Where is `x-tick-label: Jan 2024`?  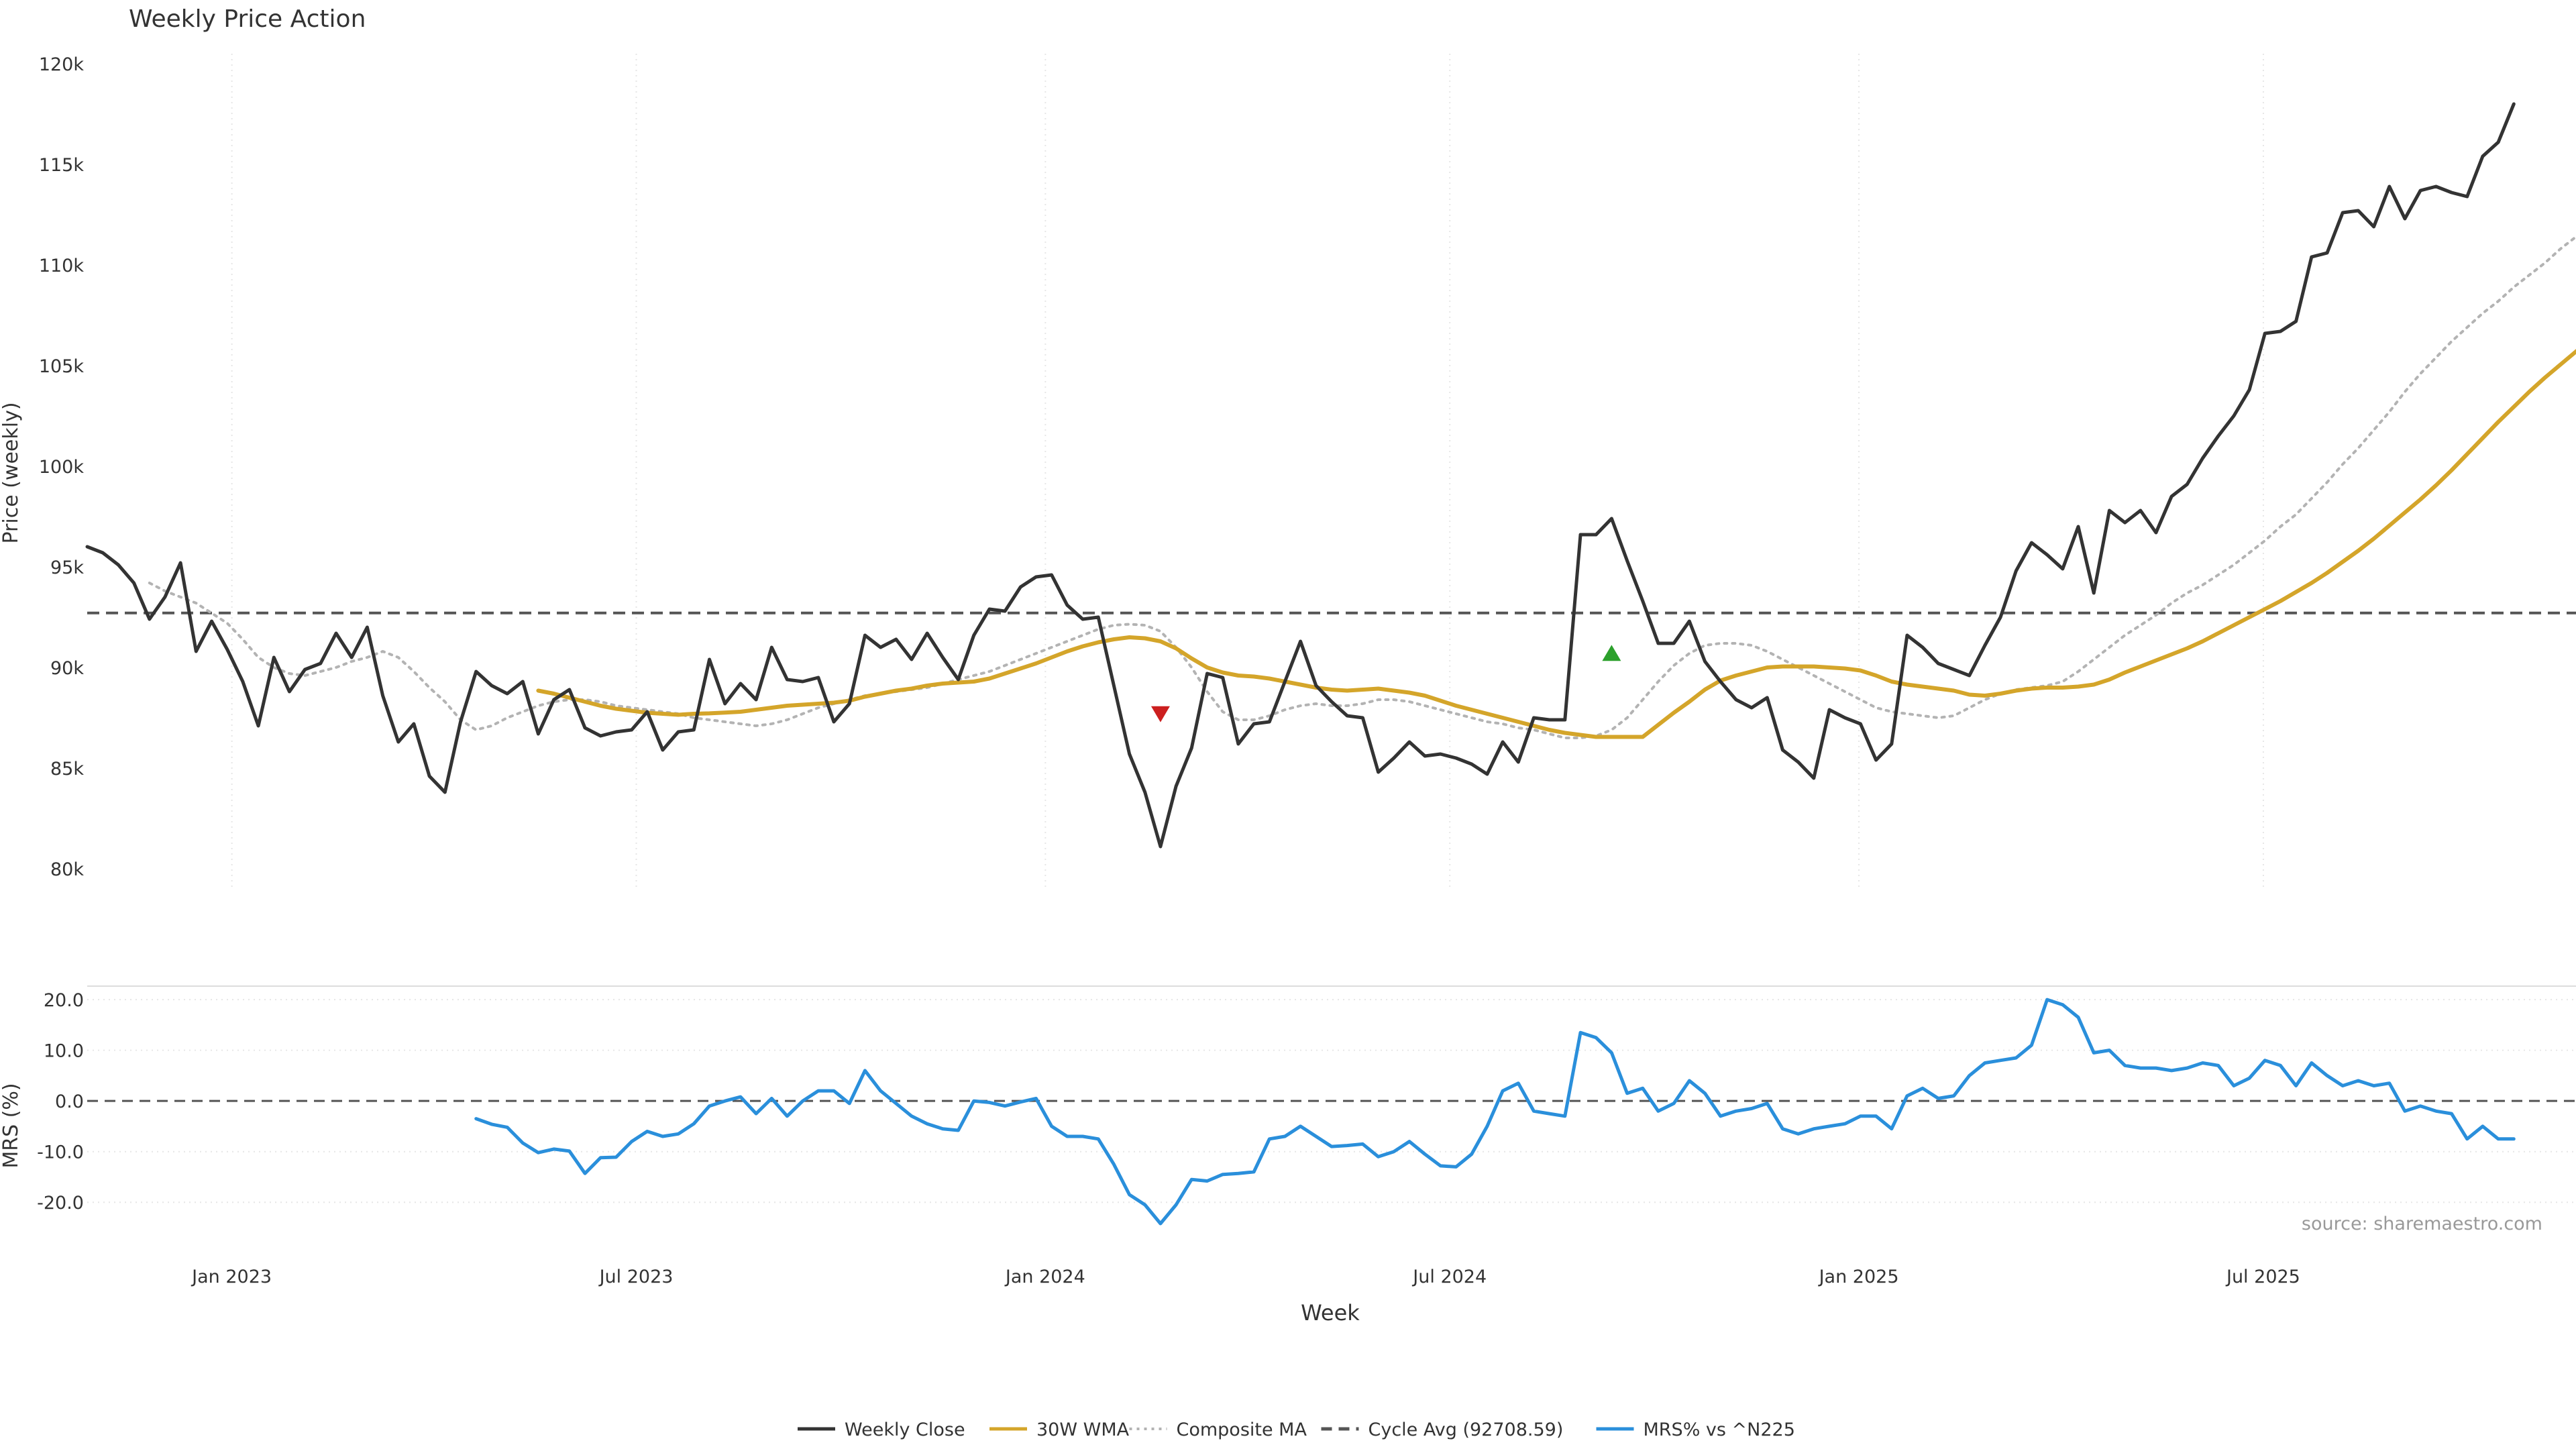
x-tick-label: Jan 2024 is located at coordinates (1044, 1277).